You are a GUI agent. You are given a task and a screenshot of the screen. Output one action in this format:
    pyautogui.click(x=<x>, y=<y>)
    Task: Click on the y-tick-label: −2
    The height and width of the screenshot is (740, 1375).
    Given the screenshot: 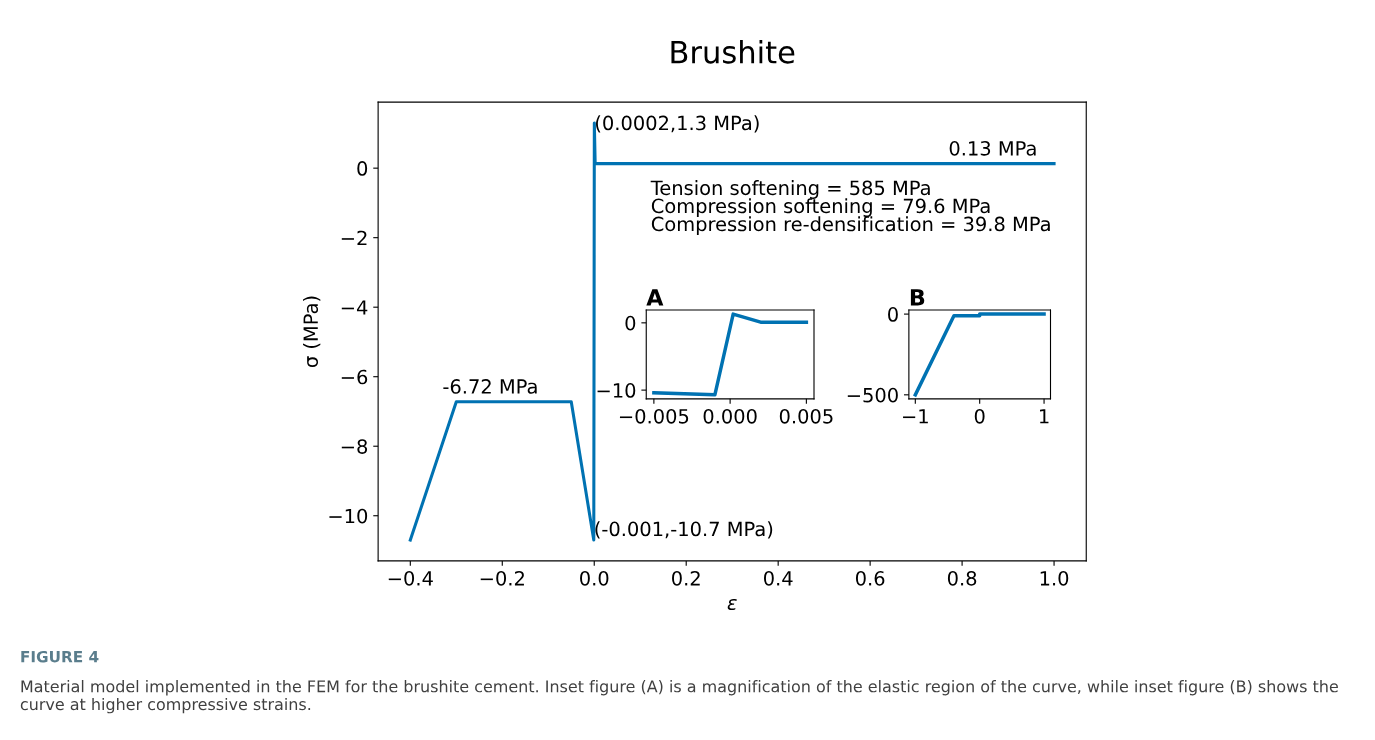 What is the action you would take?
    pyautogui.click(x=354, y=238)
    